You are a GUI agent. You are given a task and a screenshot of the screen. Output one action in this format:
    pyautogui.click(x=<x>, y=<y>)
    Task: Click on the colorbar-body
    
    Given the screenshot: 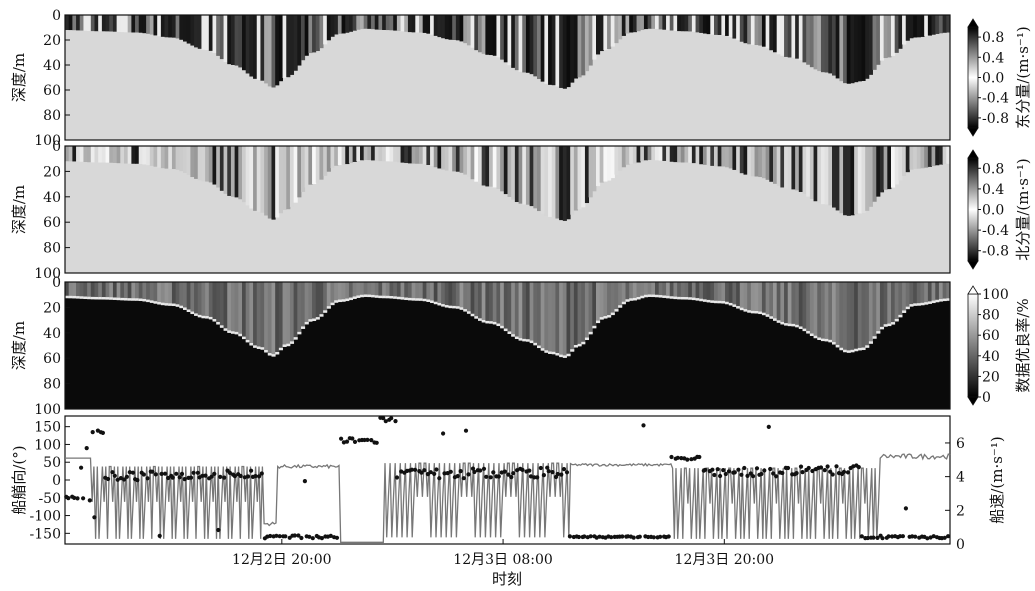 What is the action you would take?
    pyautogui.click(x=973, y=209)
    